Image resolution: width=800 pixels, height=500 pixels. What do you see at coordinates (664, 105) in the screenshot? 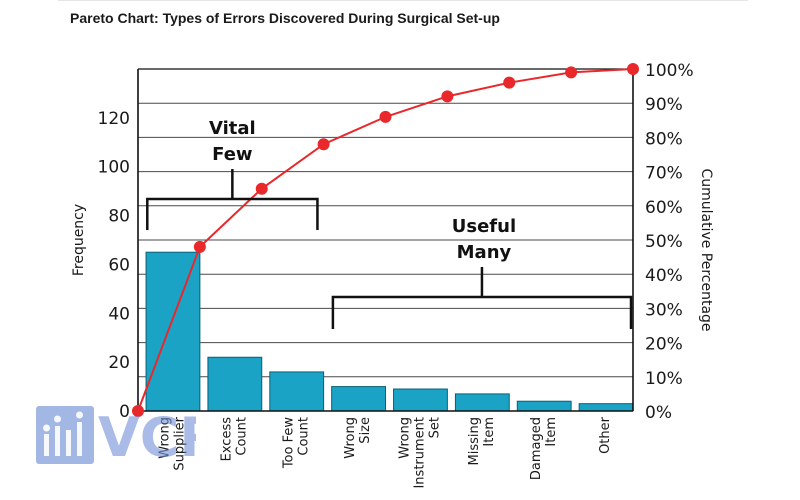
I see `y2-tick-label-9: 90%` at bounding box center [664, 105].